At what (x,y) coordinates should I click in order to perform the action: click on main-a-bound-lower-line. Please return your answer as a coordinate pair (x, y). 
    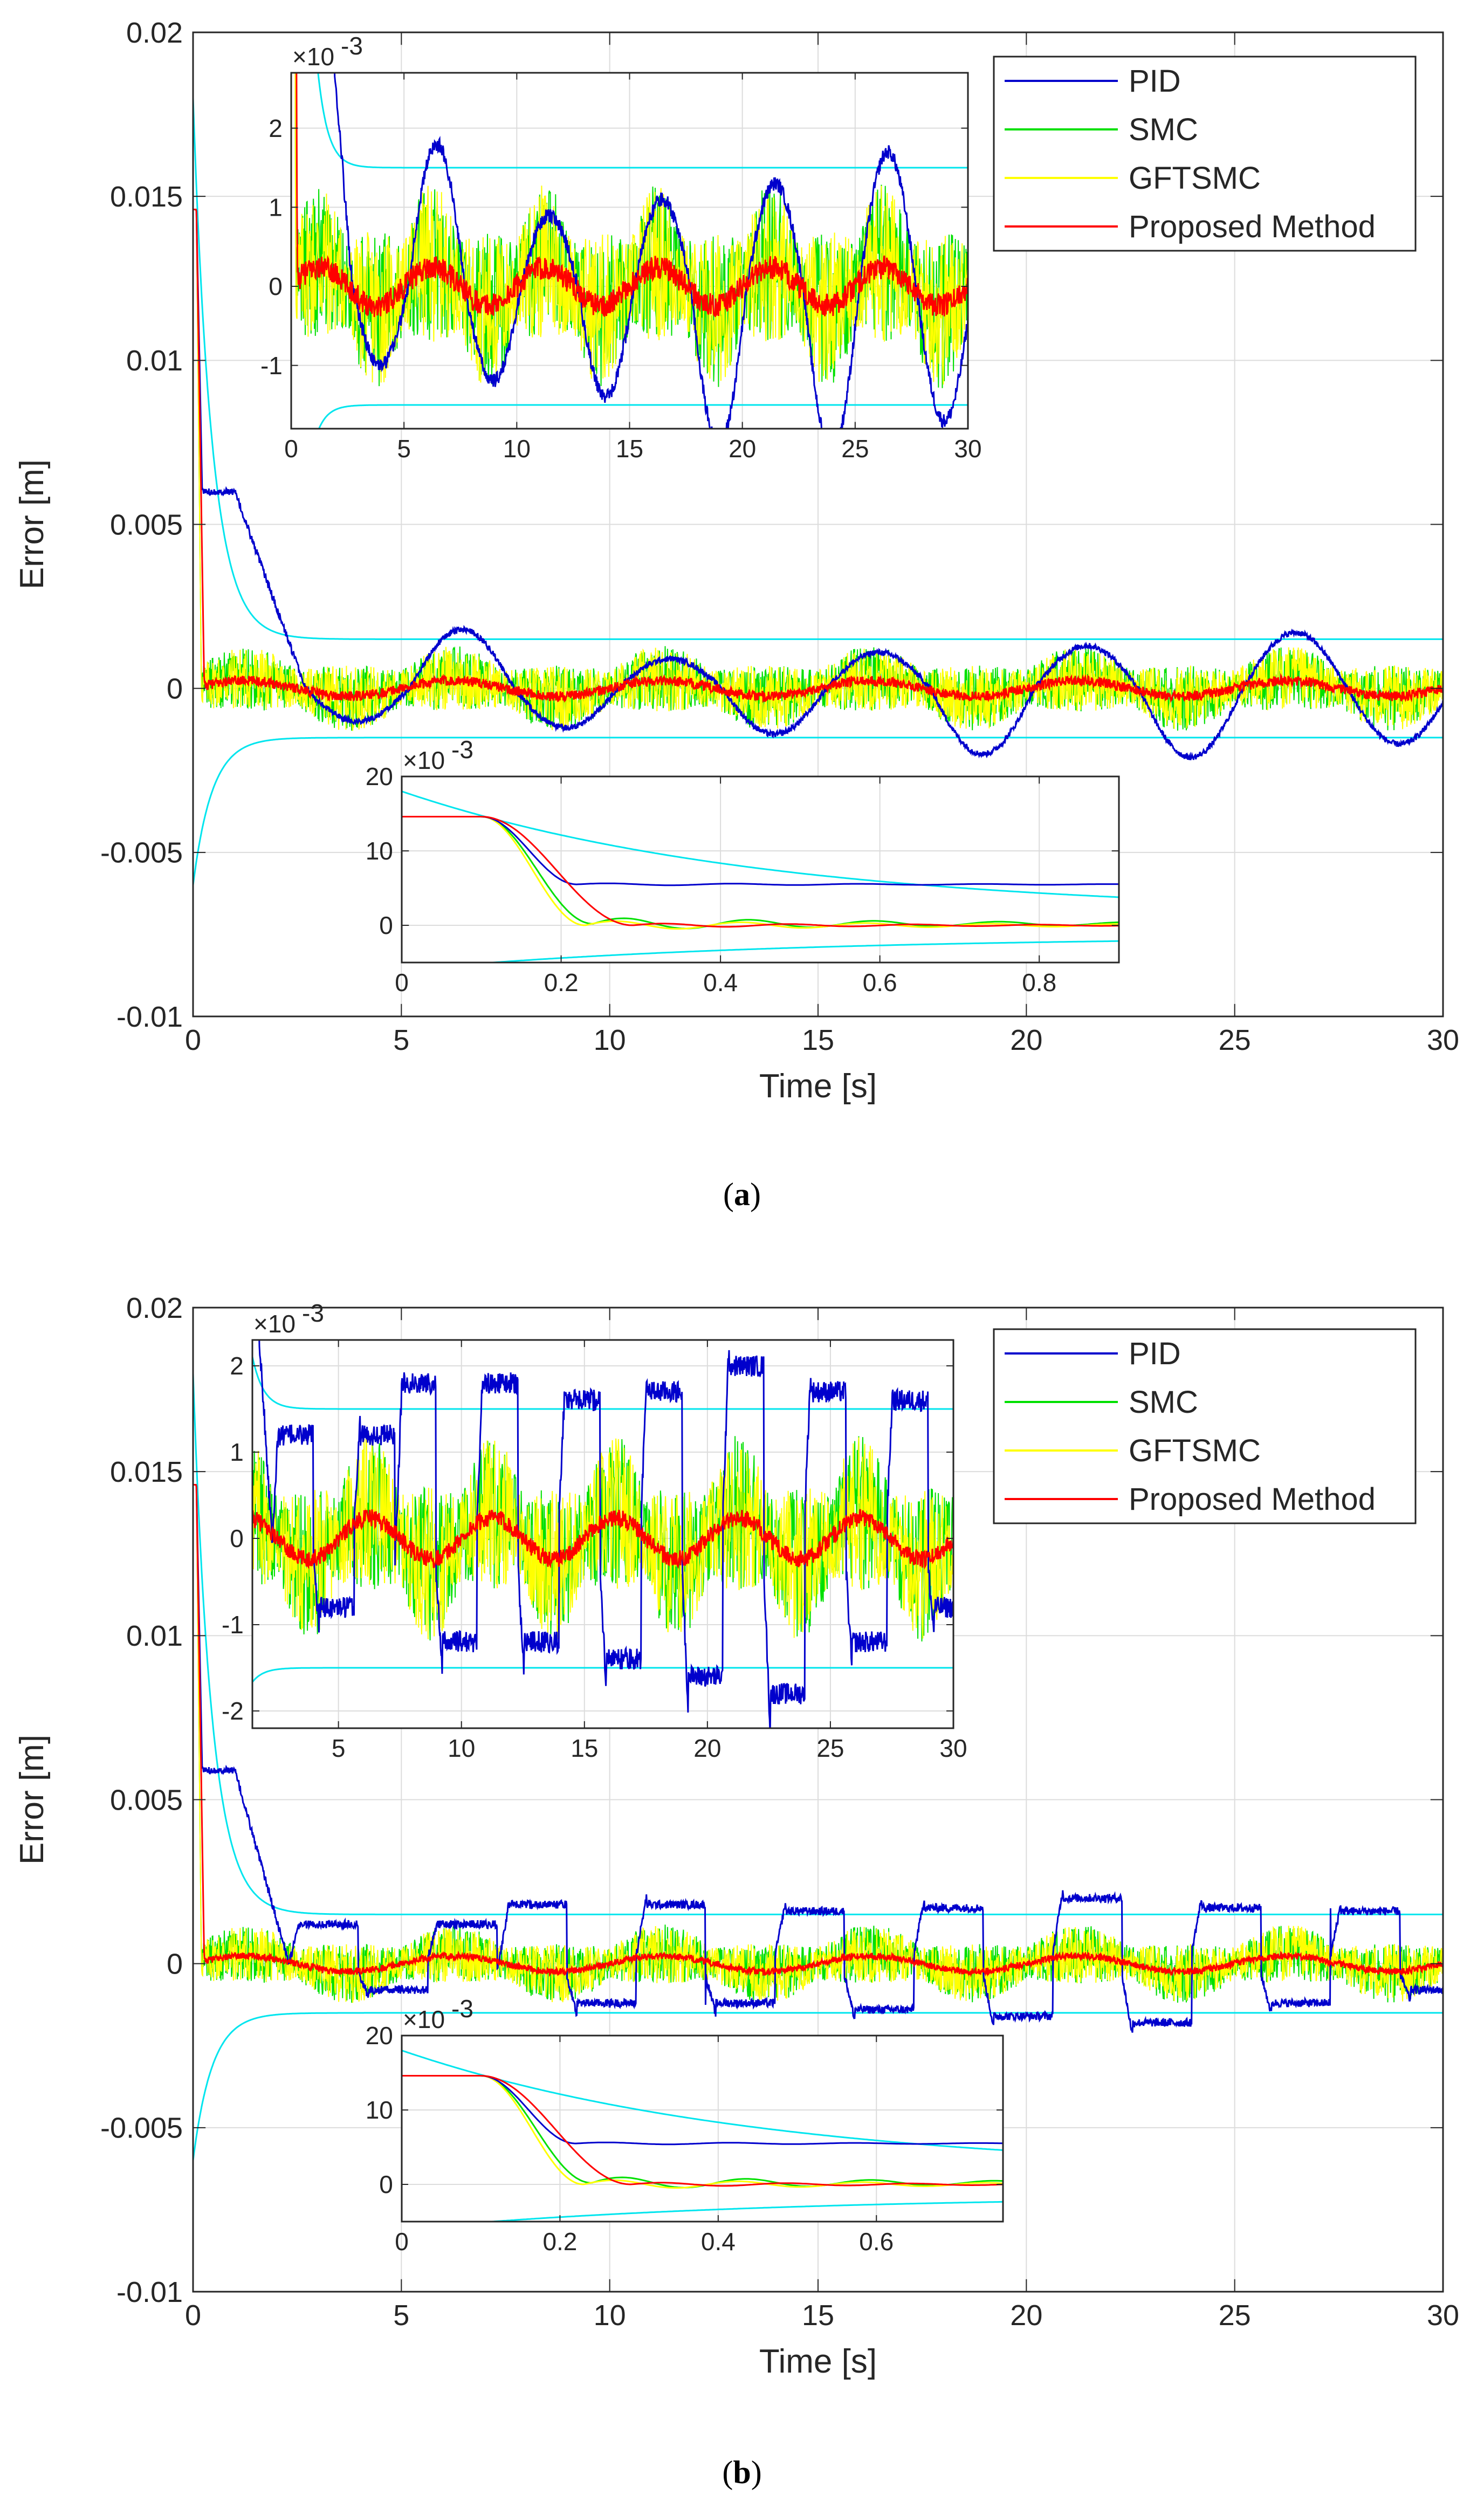
    Looking at the image, I should click on (818, 811).